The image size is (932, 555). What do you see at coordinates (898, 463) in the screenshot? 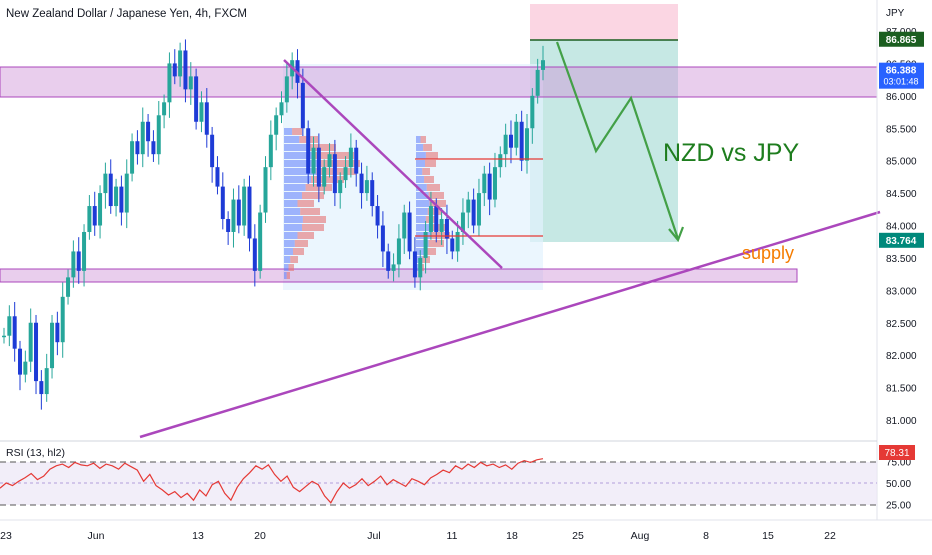
I see `rsi-tick-label: 75.00` at bounding box center [898, 463].